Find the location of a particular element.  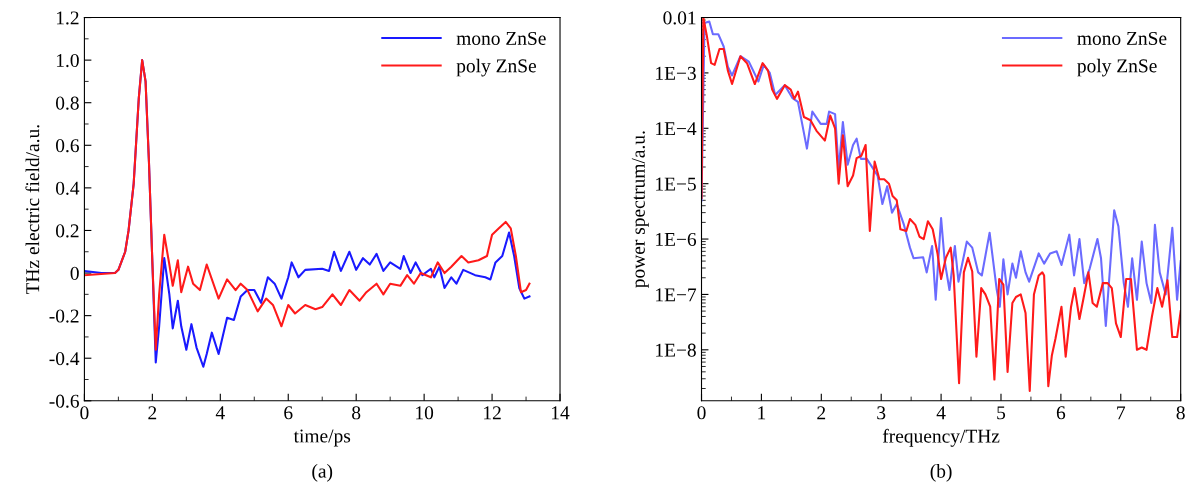

y-tick-label: 1E−5 is located at coordinates (676, 184).